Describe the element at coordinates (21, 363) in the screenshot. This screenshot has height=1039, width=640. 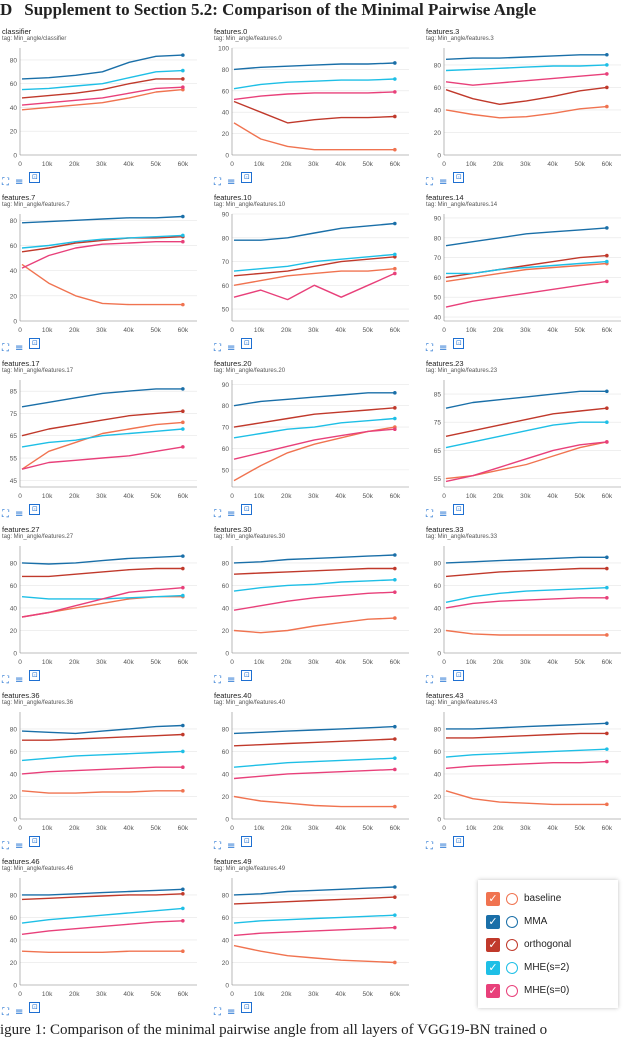
I see `chart-title: features.17` at that location.